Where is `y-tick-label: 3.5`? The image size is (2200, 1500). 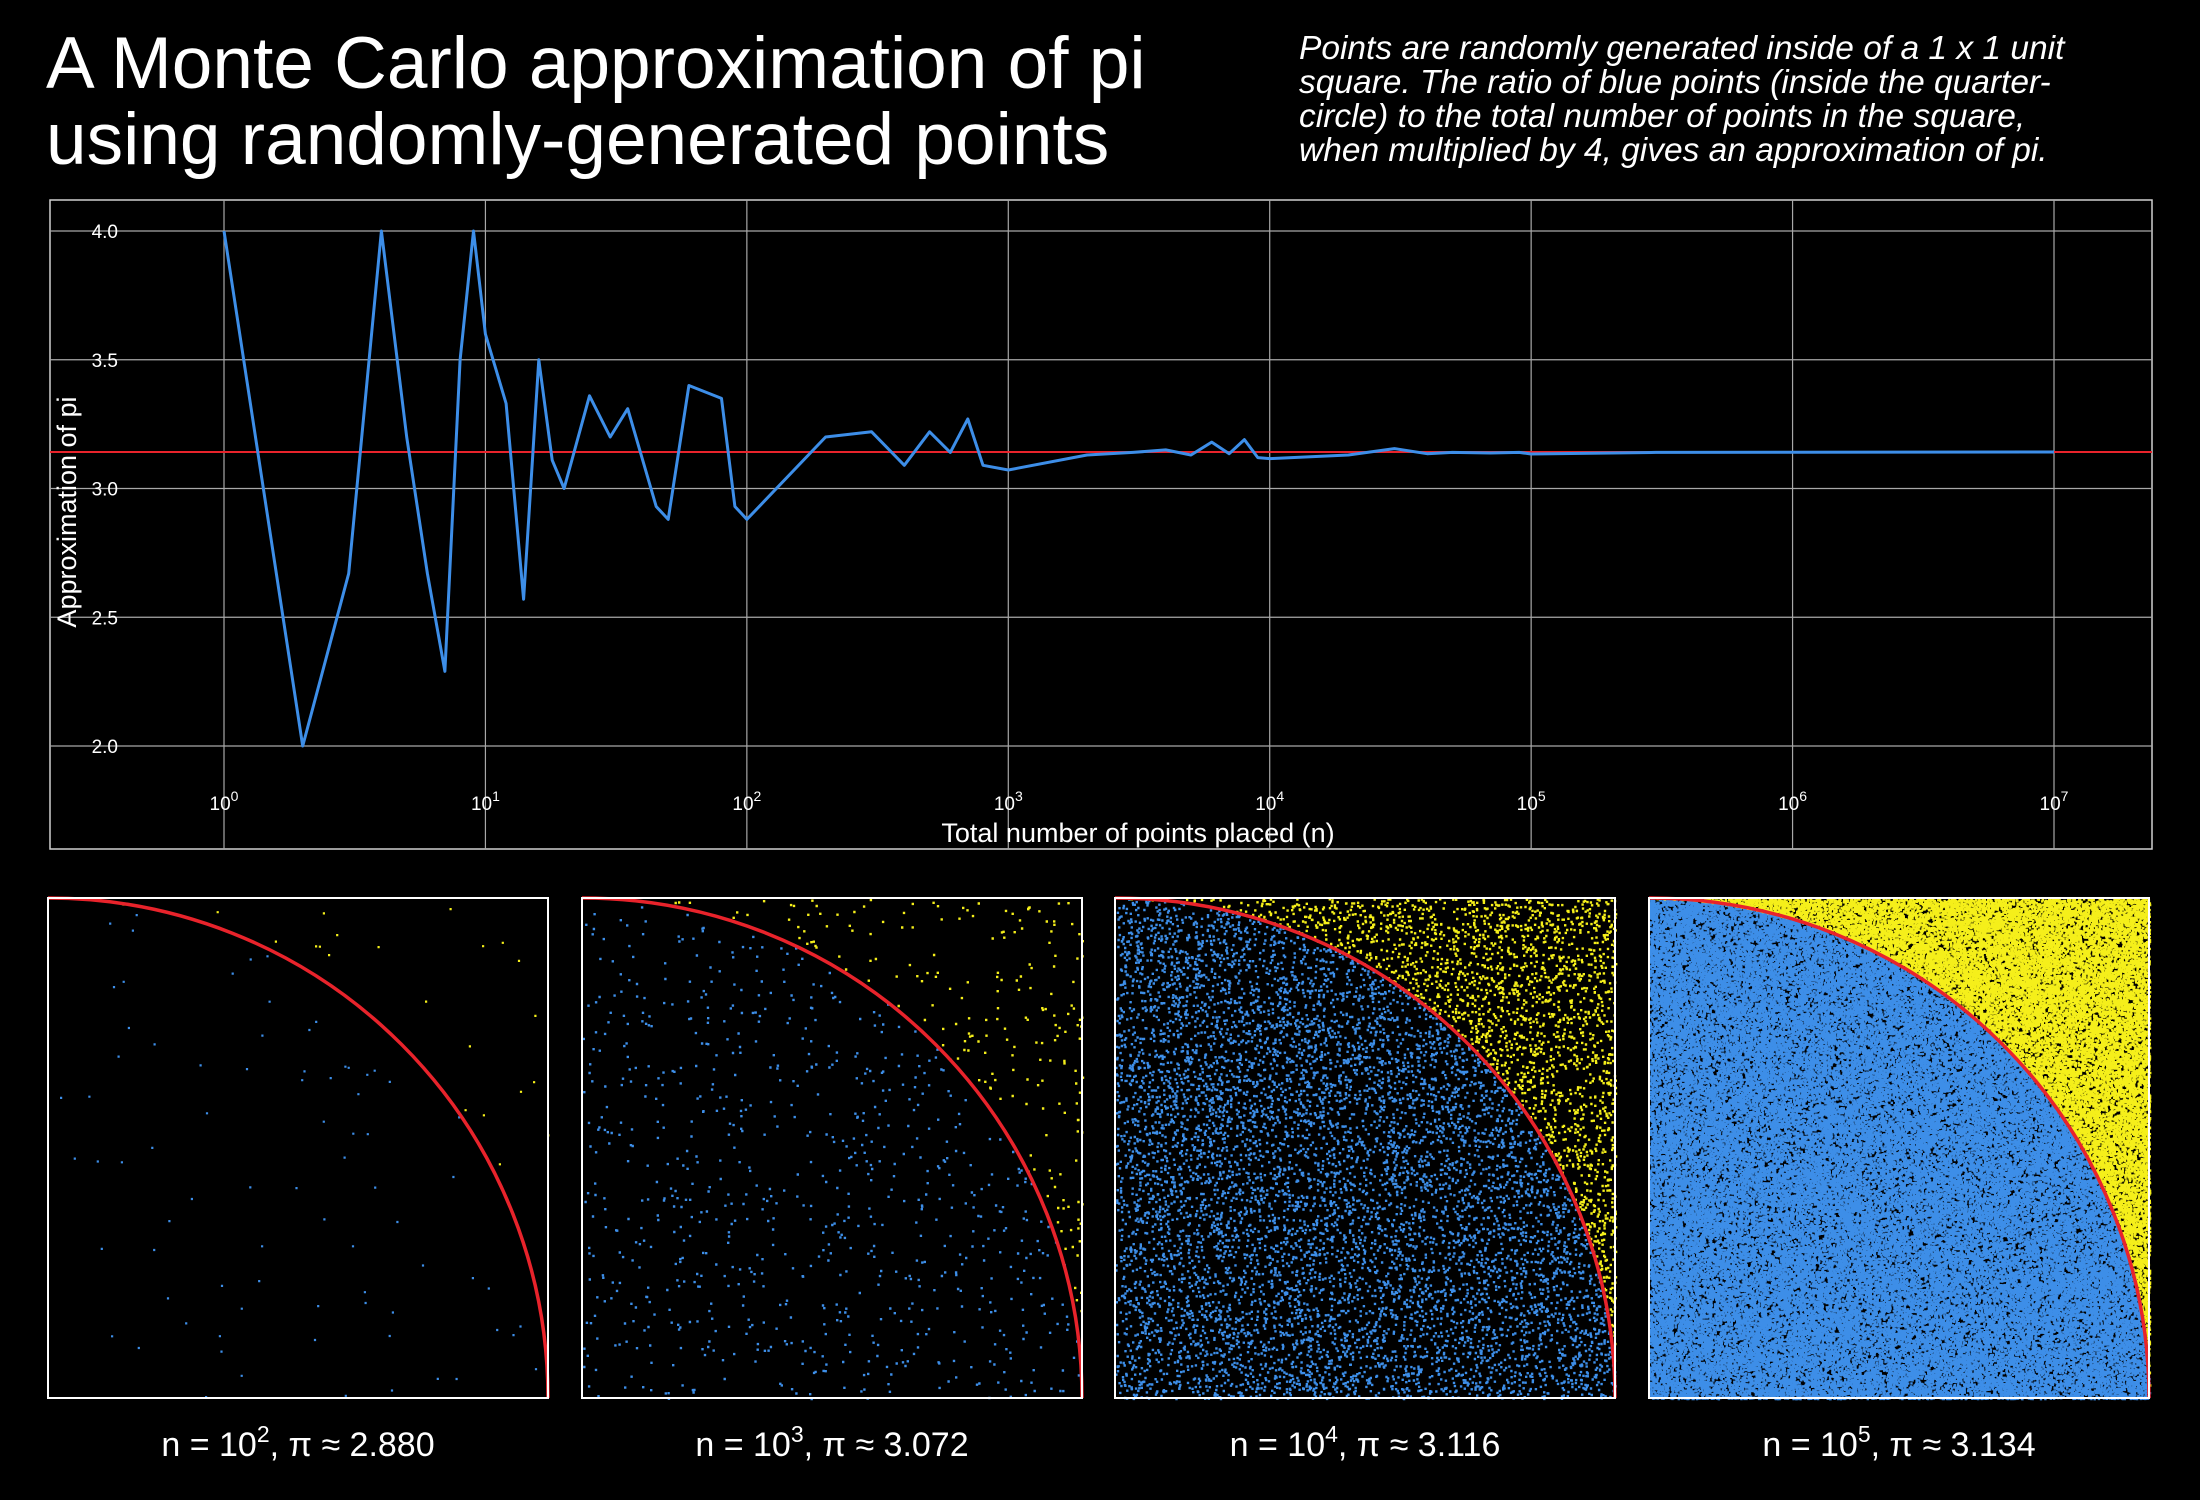
y-tick-label: 3.5 is located at coordinates (105, 361).